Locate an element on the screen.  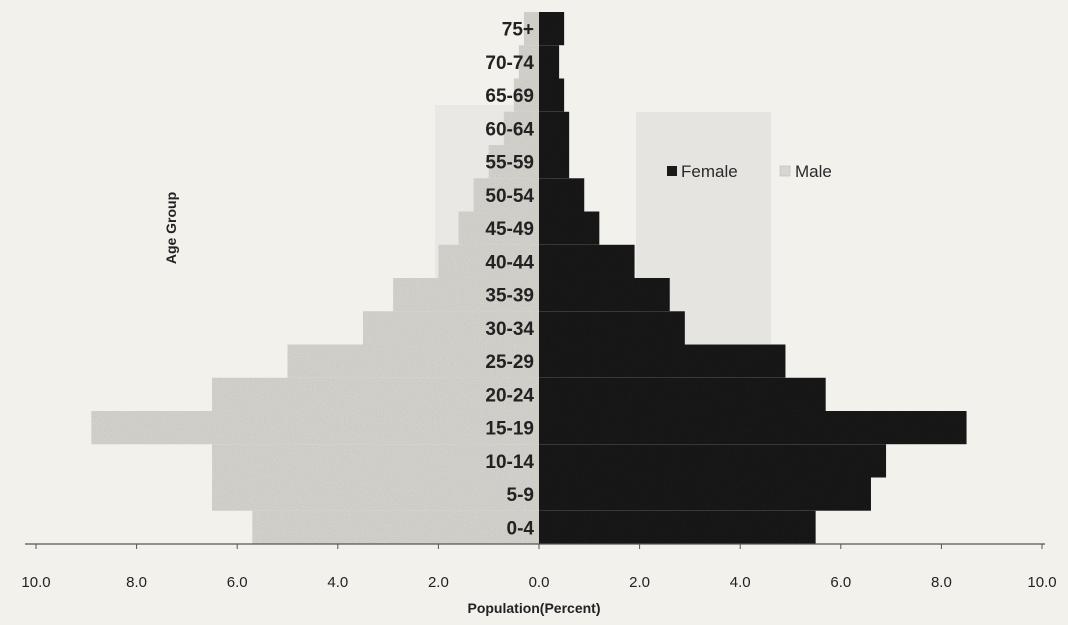
legend: Female Male is located at coordinates (749, 171).